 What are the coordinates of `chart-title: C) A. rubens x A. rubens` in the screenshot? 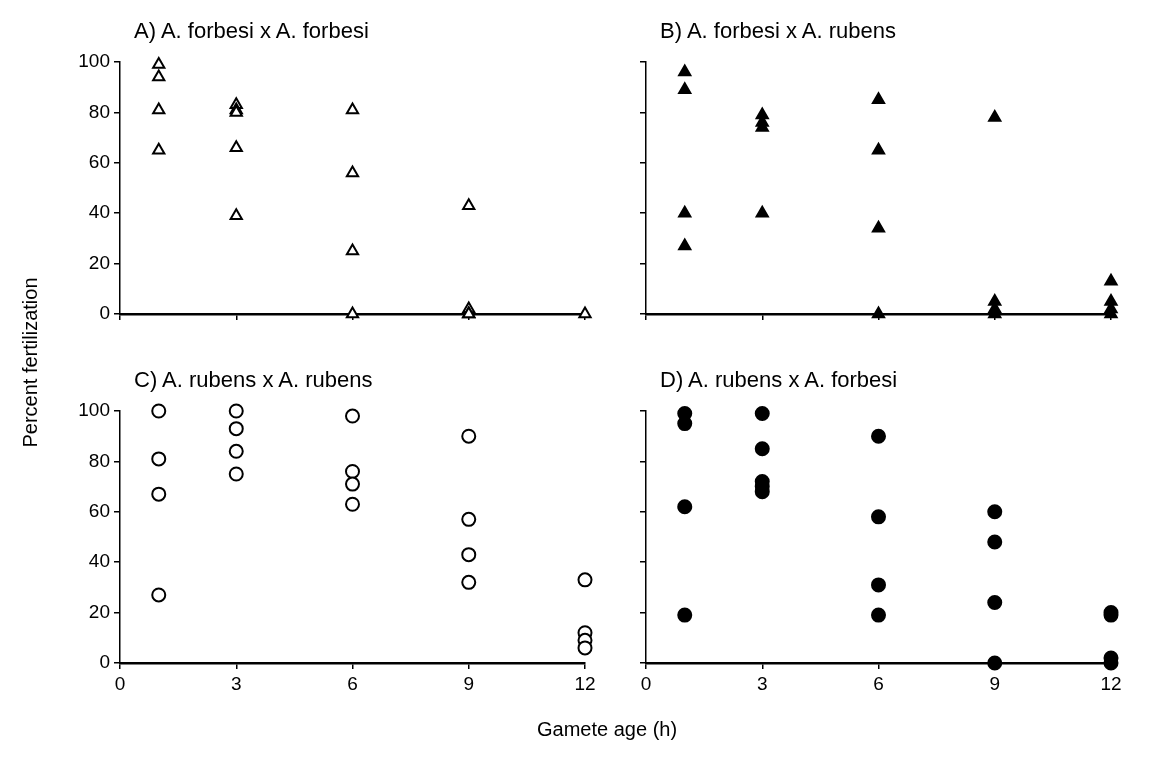 It's located at (253, 380).